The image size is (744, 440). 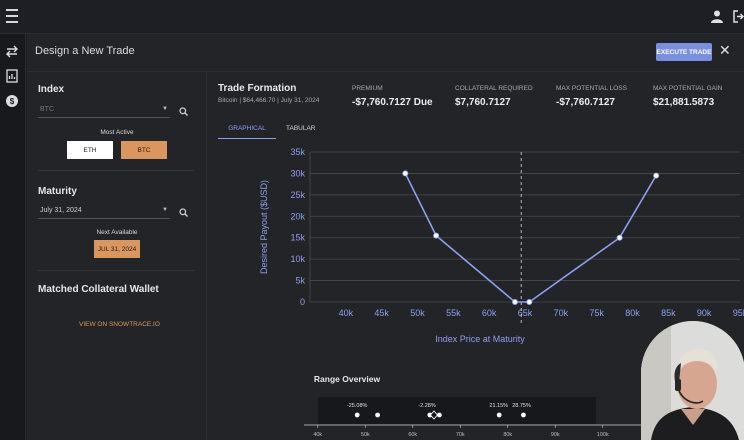 What do you see at coordinates (453, 313) in the screenshot?
I see `x-tick-label: 55k` at bounding box center [453, 313].